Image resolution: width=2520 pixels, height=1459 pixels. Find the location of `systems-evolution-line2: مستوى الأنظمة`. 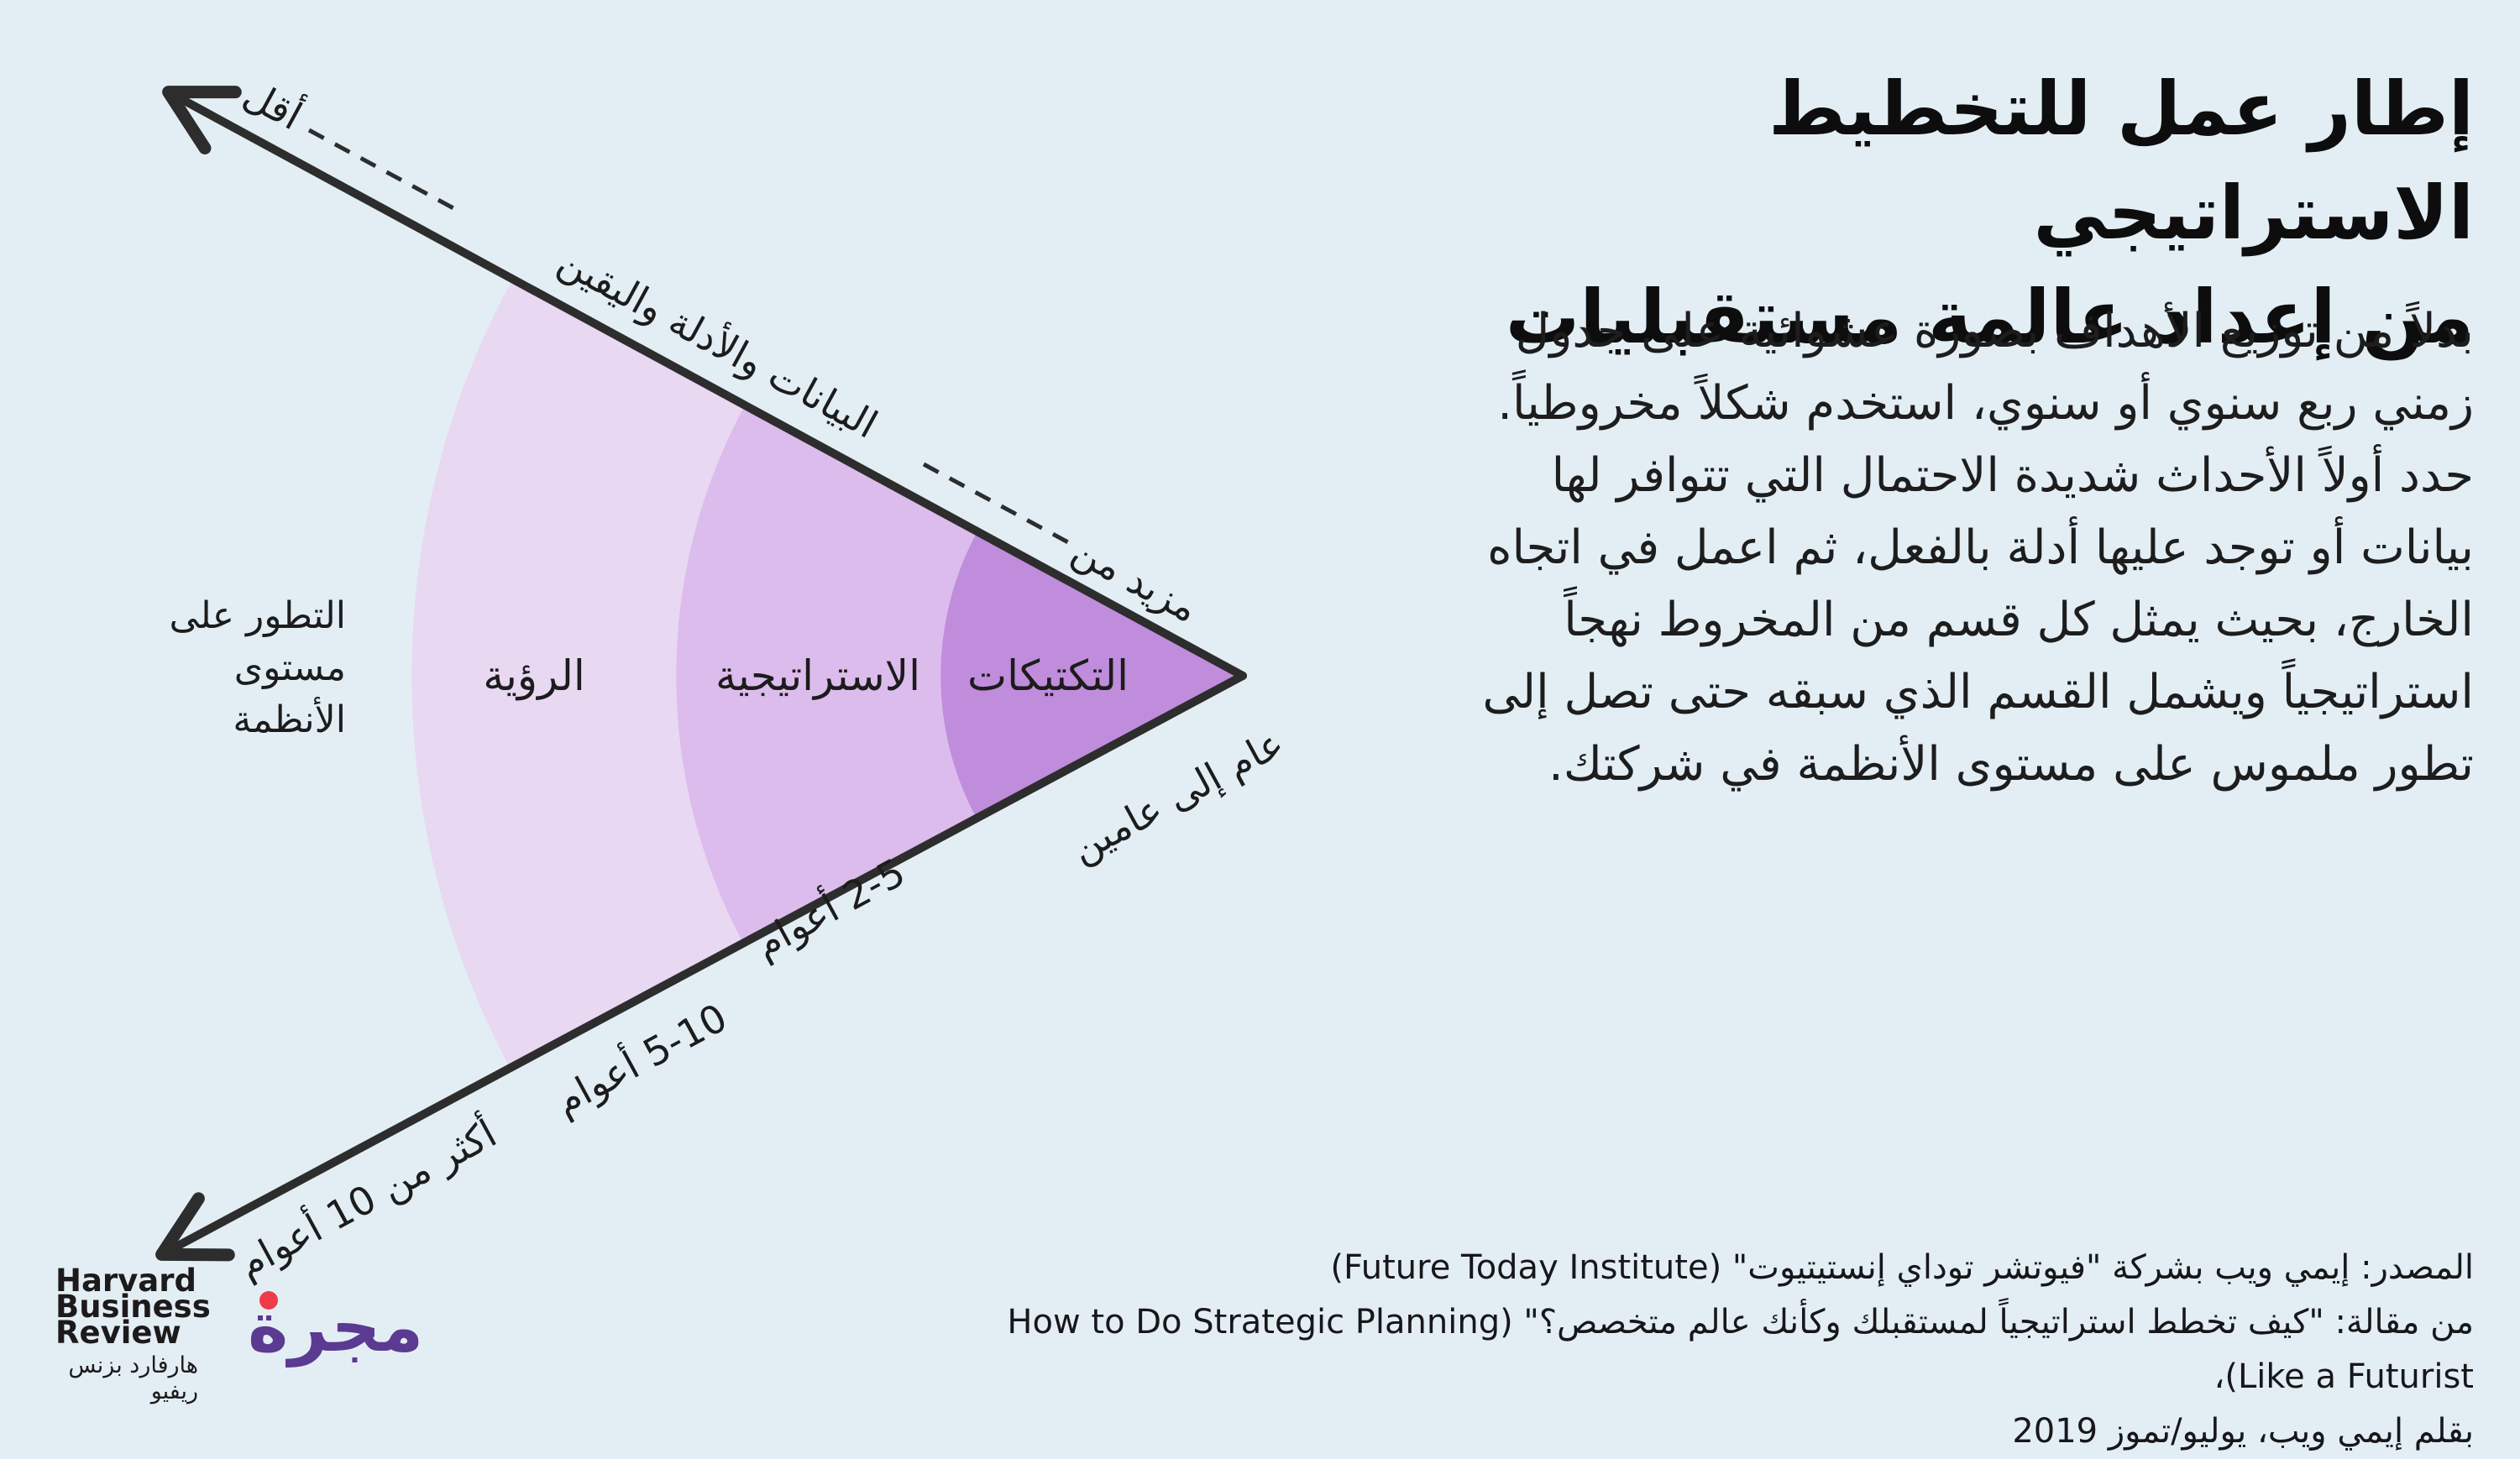

systems-evolution-line2: مستوى الأنظمة is located at coordinates (289, 693).